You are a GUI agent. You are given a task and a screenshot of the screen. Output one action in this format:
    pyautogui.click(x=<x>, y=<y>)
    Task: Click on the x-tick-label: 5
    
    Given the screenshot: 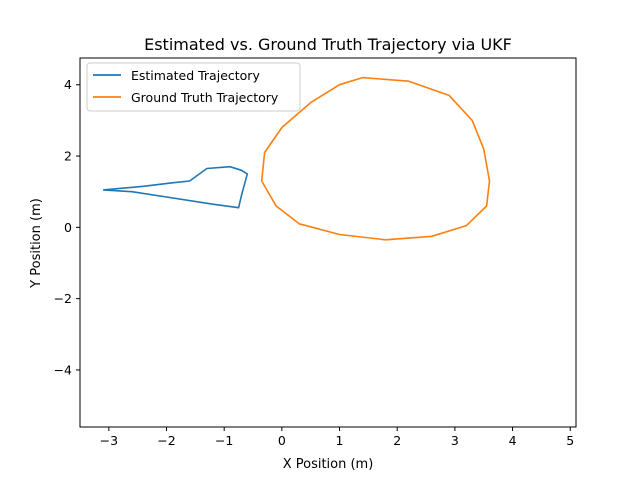 What is the action you would take?
    pyautogui.click(x=570, y=440)
    